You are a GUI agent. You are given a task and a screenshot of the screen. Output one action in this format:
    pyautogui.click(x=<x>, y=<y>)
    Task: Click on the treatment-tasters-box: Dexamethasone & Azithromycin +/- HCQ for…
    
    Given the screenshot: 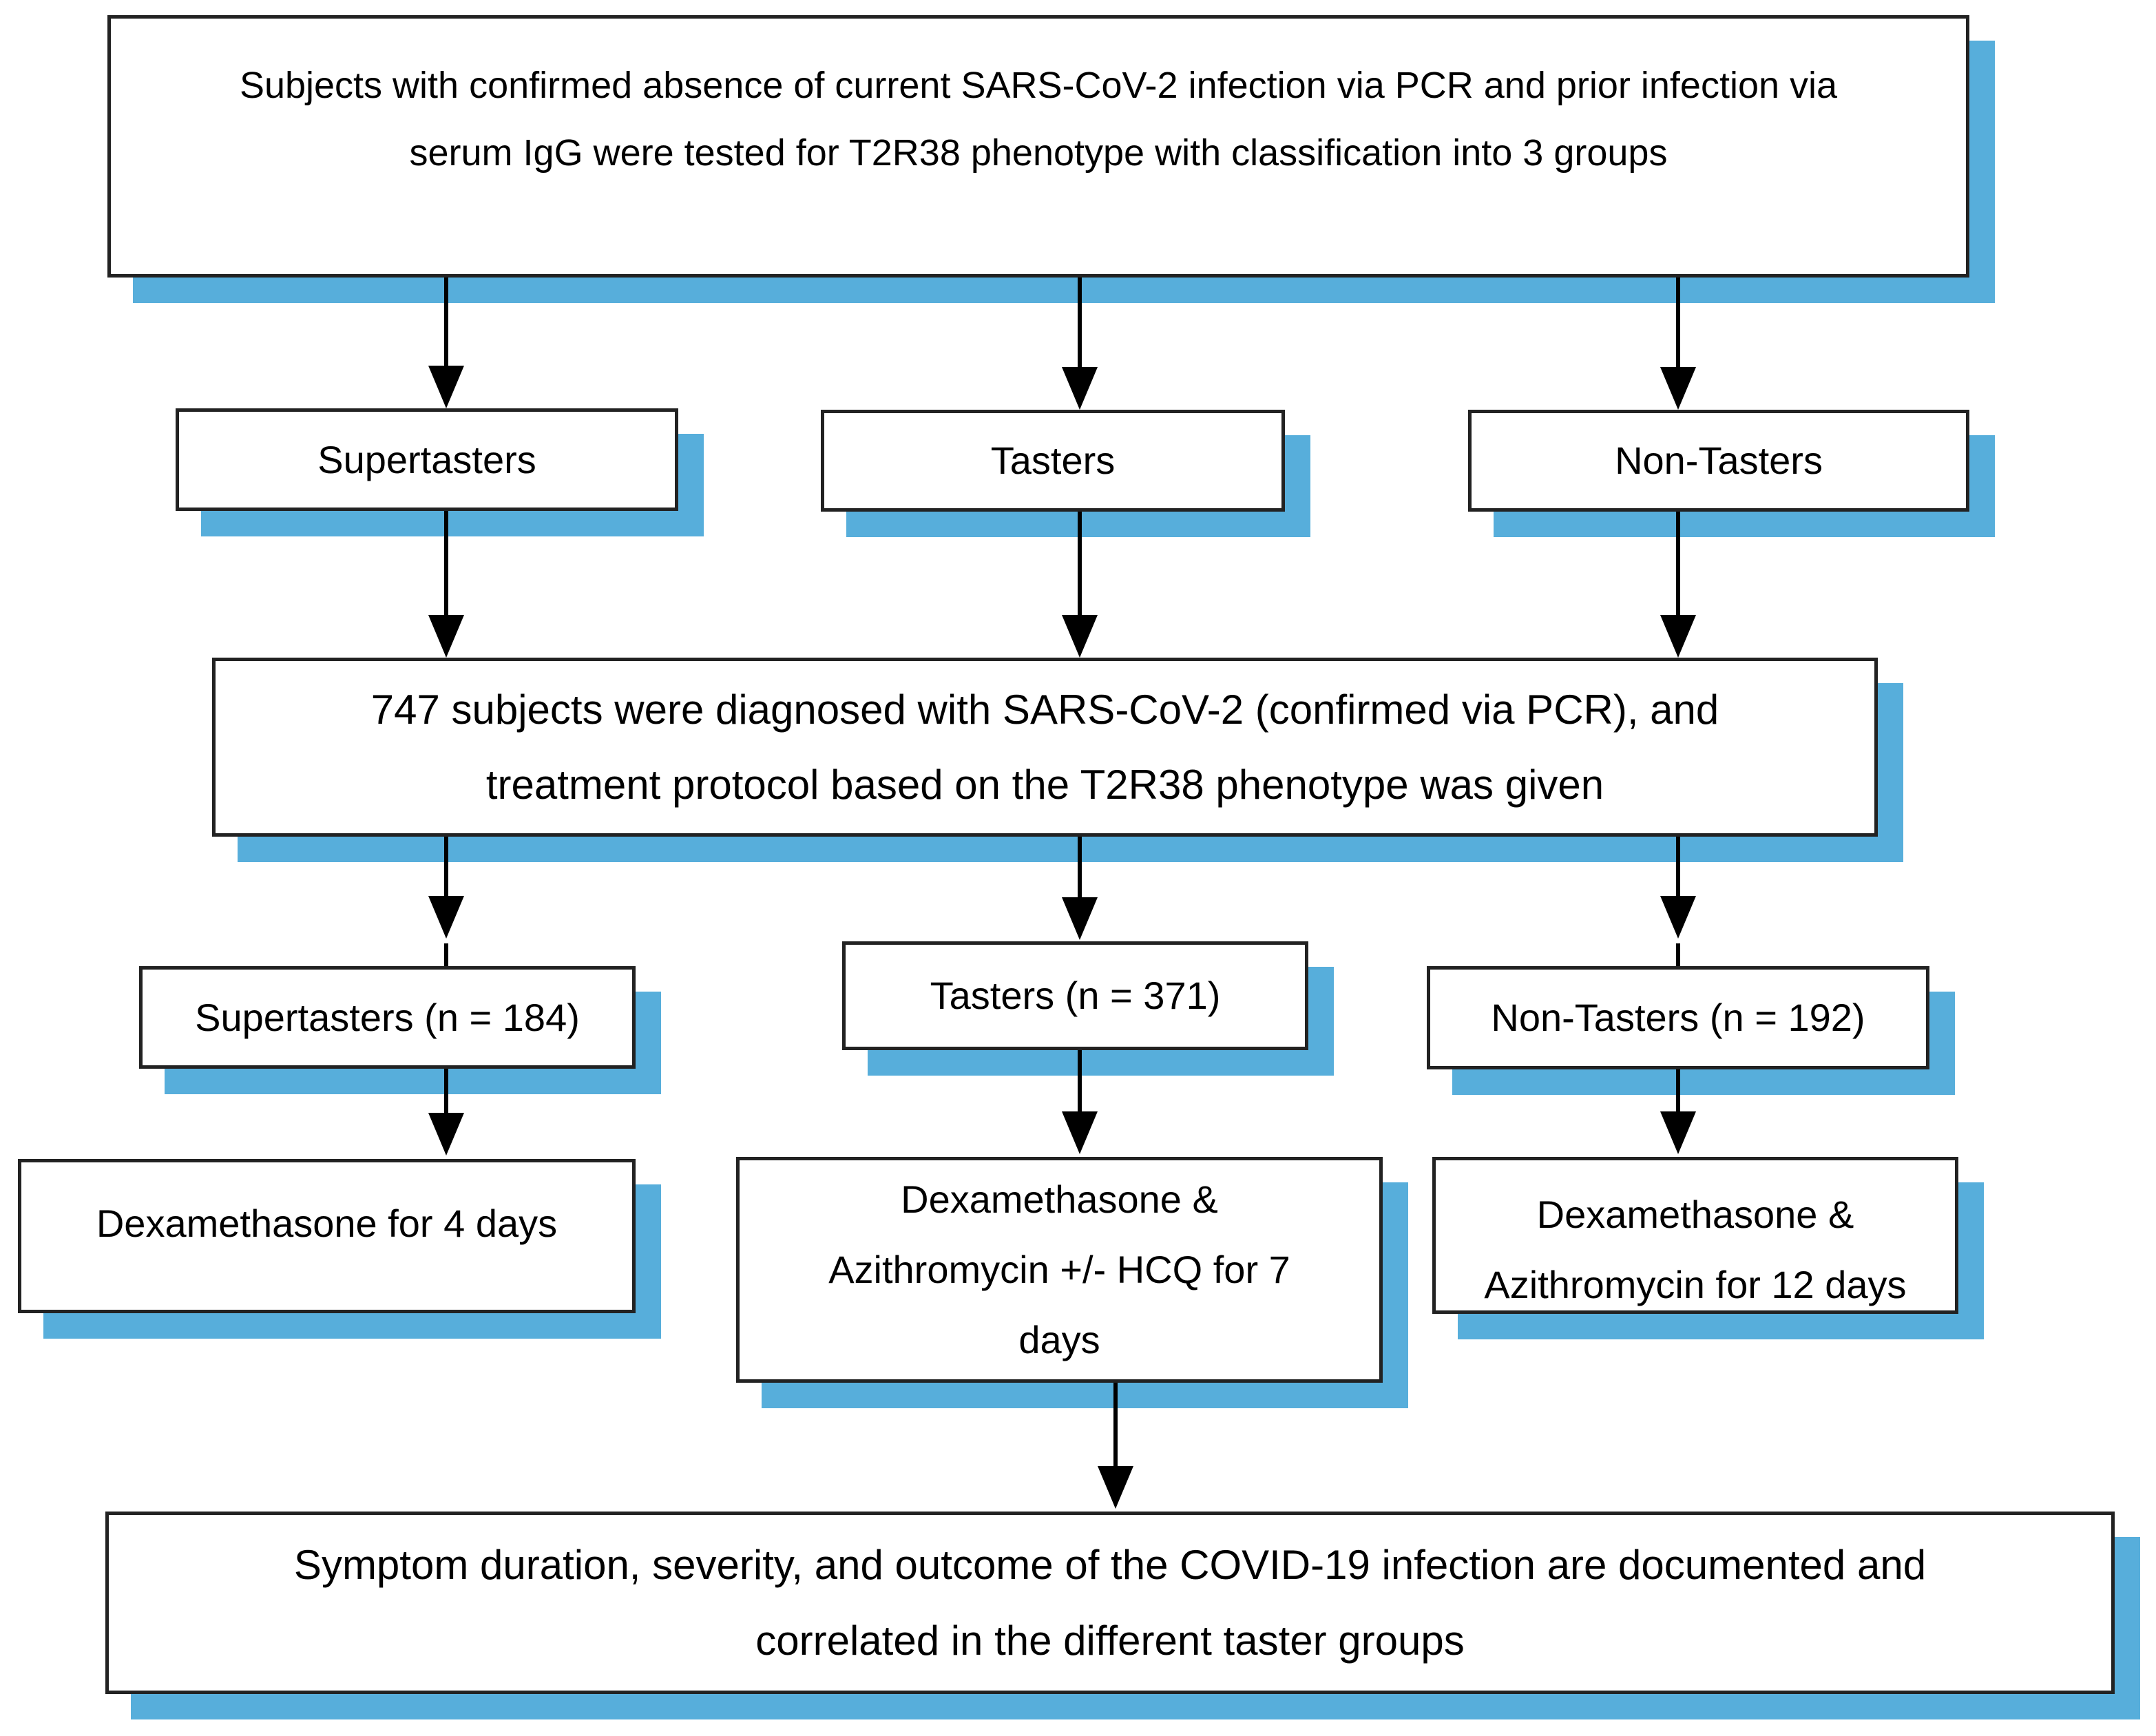 What is the action you would take?
    pyautogui.click(x=1060, y=1270)
    